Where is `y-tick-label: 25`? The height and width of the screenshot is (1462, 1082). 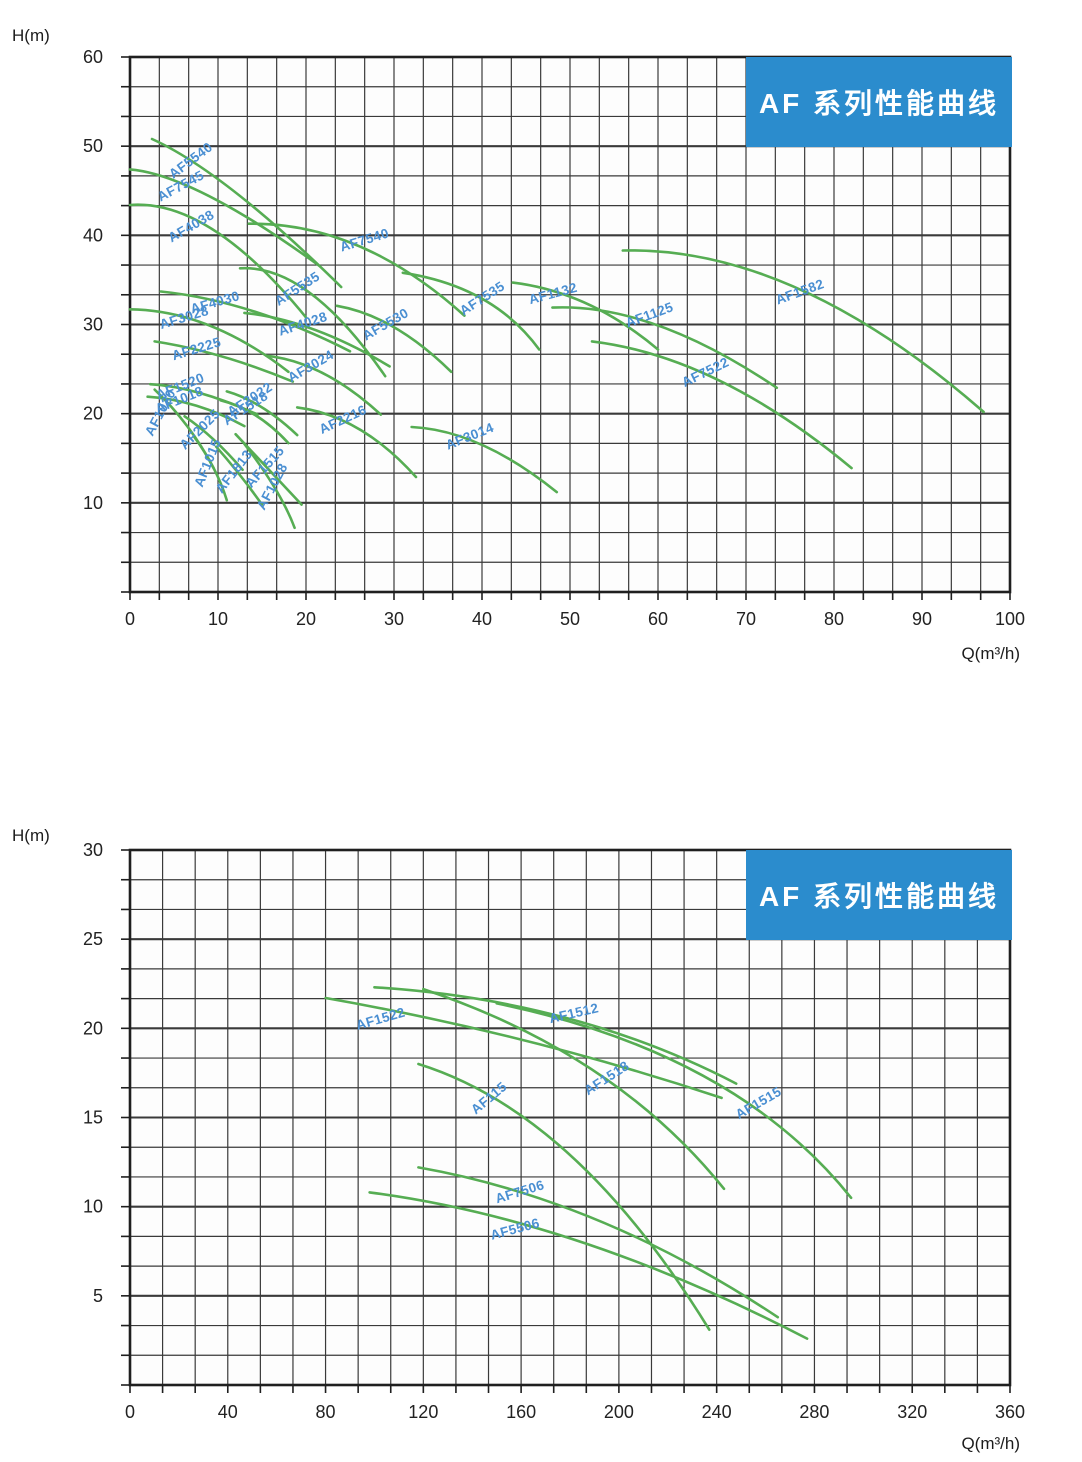
y-tick-label: 25 is located at coordinates (93, 939).